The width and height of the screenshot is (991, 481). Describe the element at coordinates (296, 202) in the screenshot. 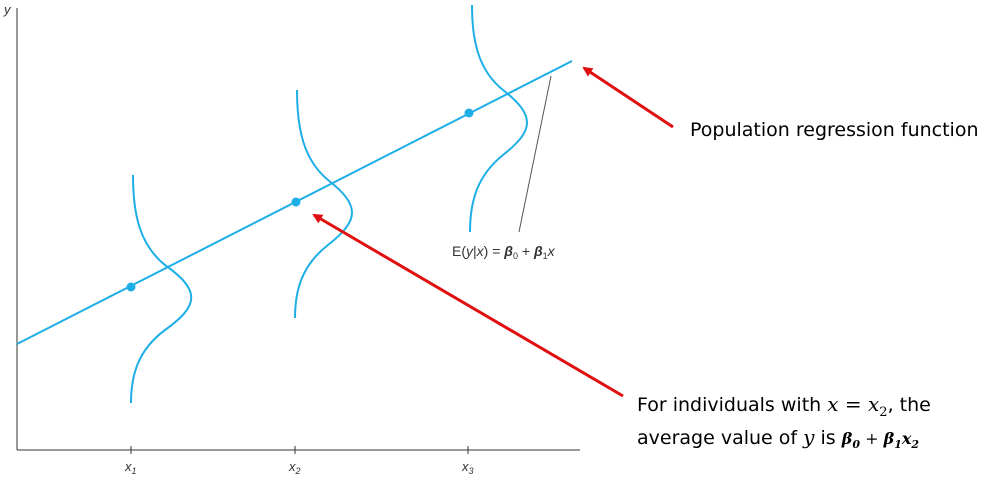

I see `mean-point-x2` at that location.